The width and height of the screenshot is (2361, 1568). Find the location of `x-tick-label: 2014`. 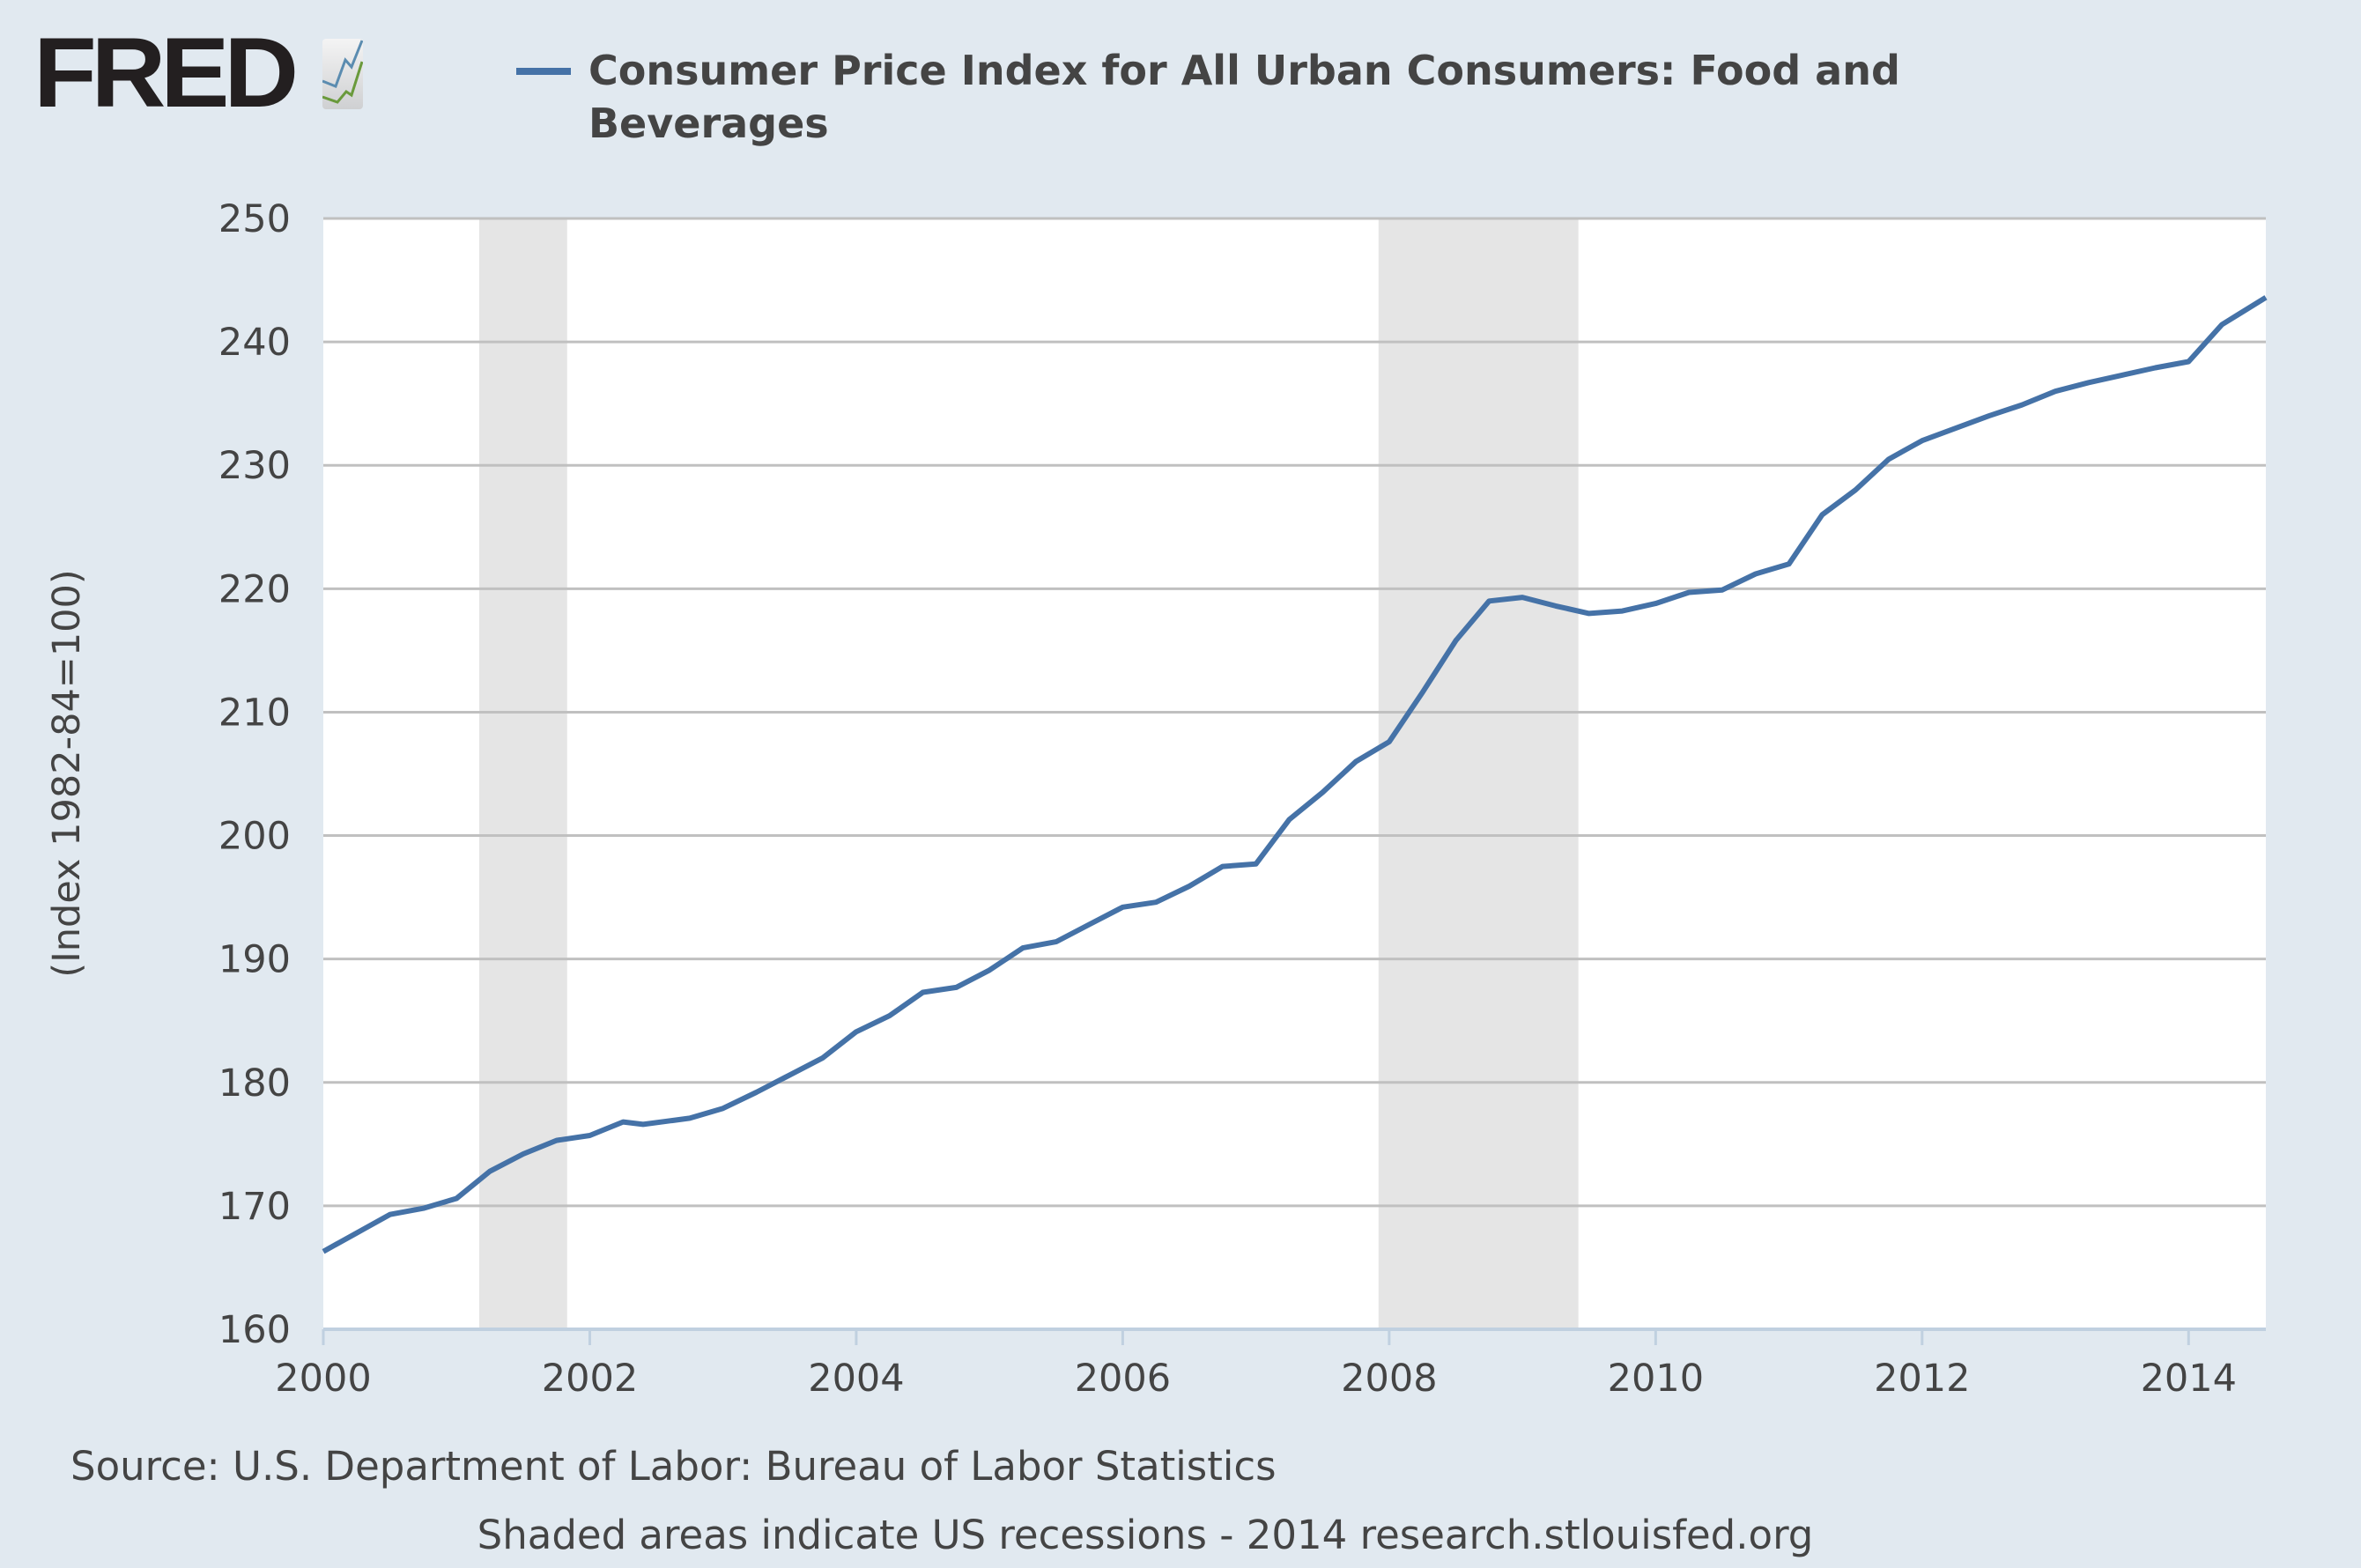

x-tick-label: 2014 is located at coordinates (2189, 1379).